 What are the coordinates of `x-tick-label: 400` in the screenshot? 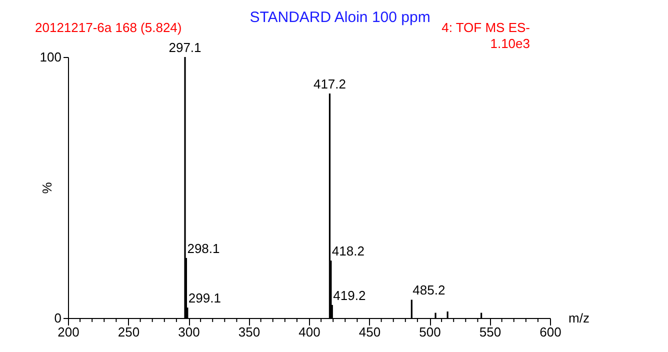 It's located at (309, 332).